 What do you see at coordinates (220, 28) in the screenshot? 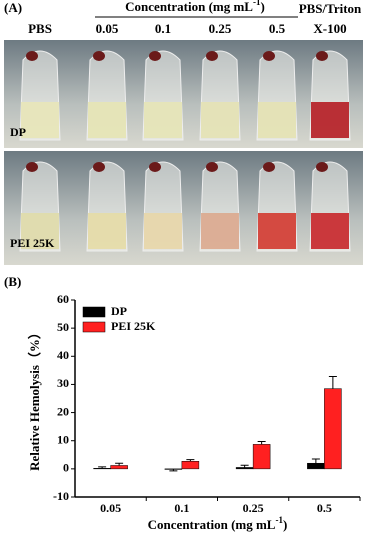
I see `column-label: 0.25` at bounding box center [220, 28].